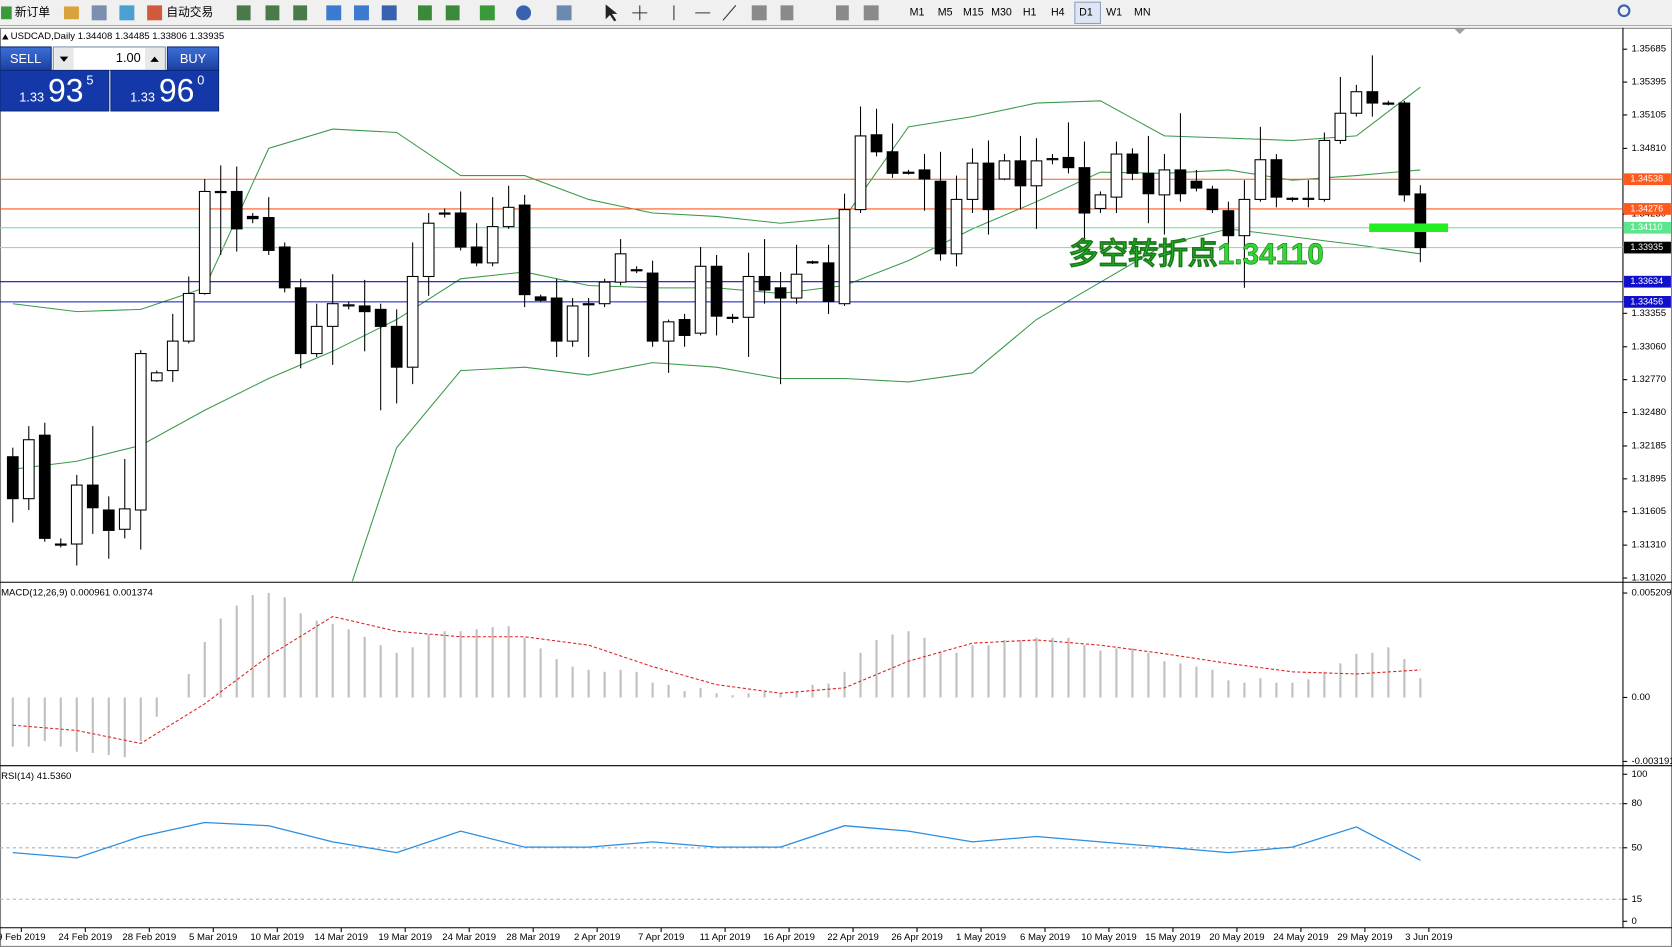 The height and width of the screenshot is (947, 1672). I want to click on buy-label: BUY, so click(193, 58).